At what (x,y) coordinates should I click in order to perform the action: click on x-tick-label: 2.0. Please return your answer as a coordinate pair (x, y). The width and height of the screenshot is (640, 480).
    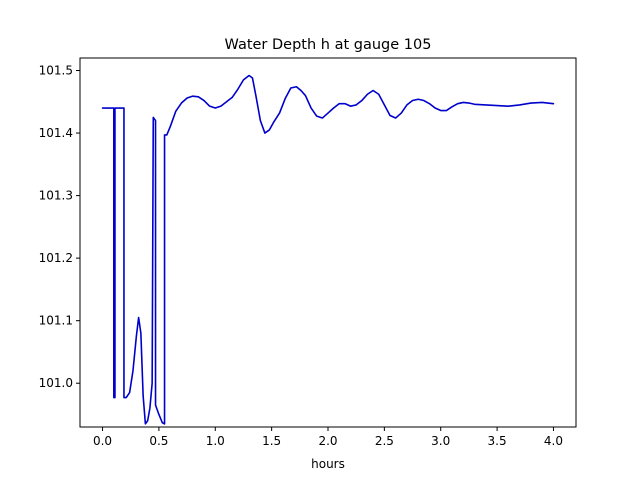
    Looking at the image, I should click on (327, 441).